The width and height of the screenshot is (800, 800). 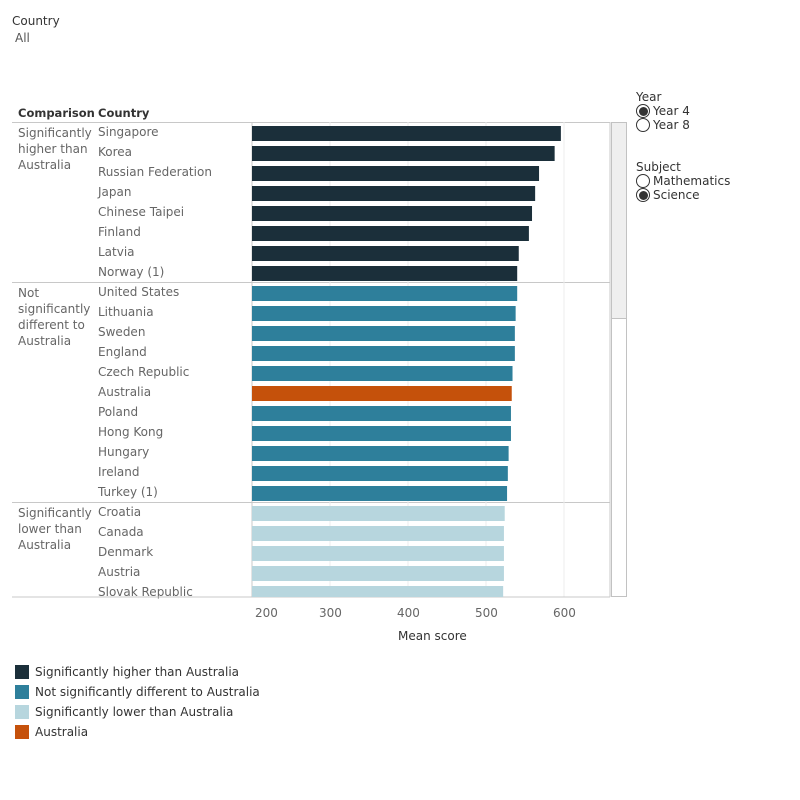 What do you see at coordinates (128, 492) in the screenshot?
I see `country-label: Turkey (1)` at bounding box center [128, 492].